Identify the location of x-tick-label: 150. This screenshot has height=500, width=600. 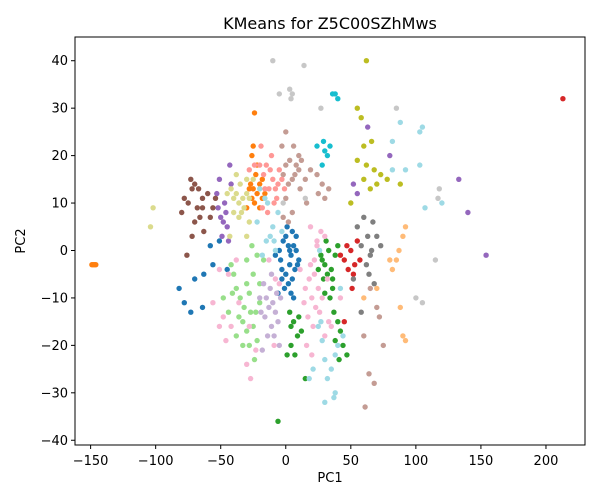
(481, 461).